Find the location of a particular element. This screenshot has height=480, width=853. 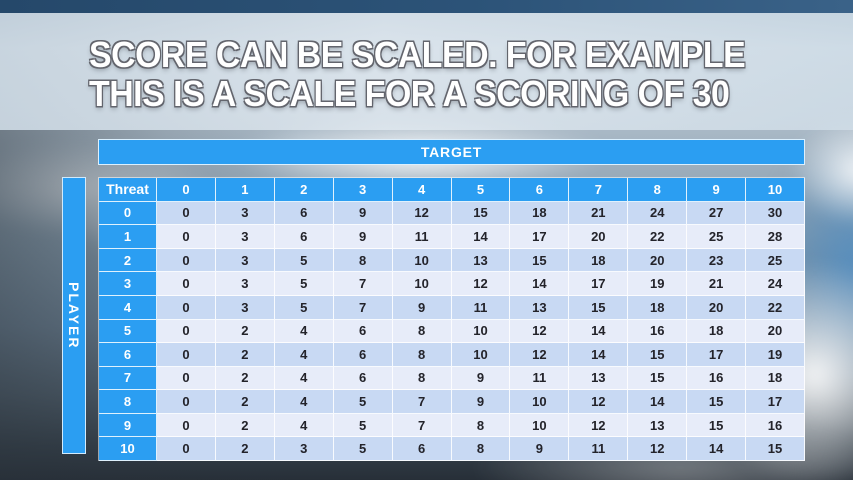

row-header-9: 9 is located at coordinates (128, 425).